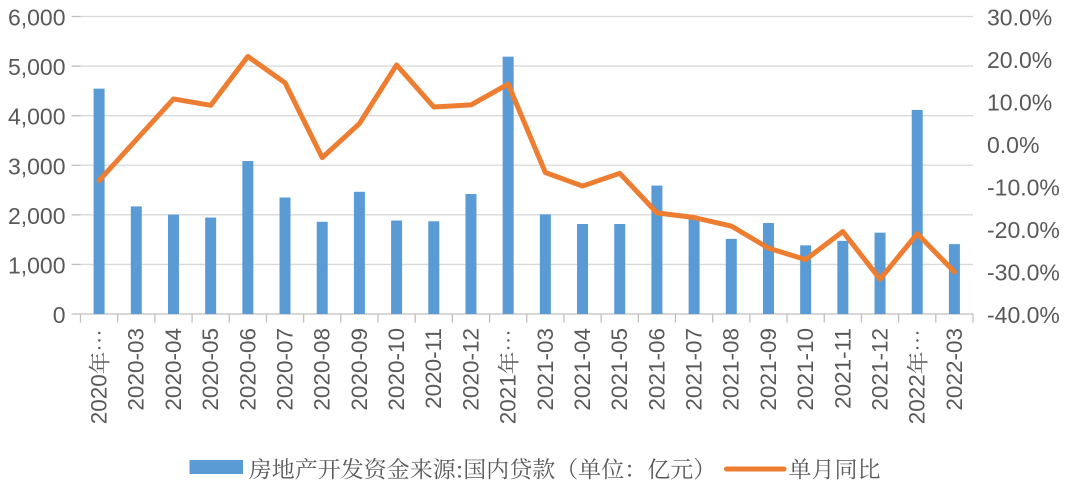 This screenshot has width=1080, height=489. Describe the element at coordinates (656, 369) in the screenshot. I see `svg-text: 2021-06` at that location.